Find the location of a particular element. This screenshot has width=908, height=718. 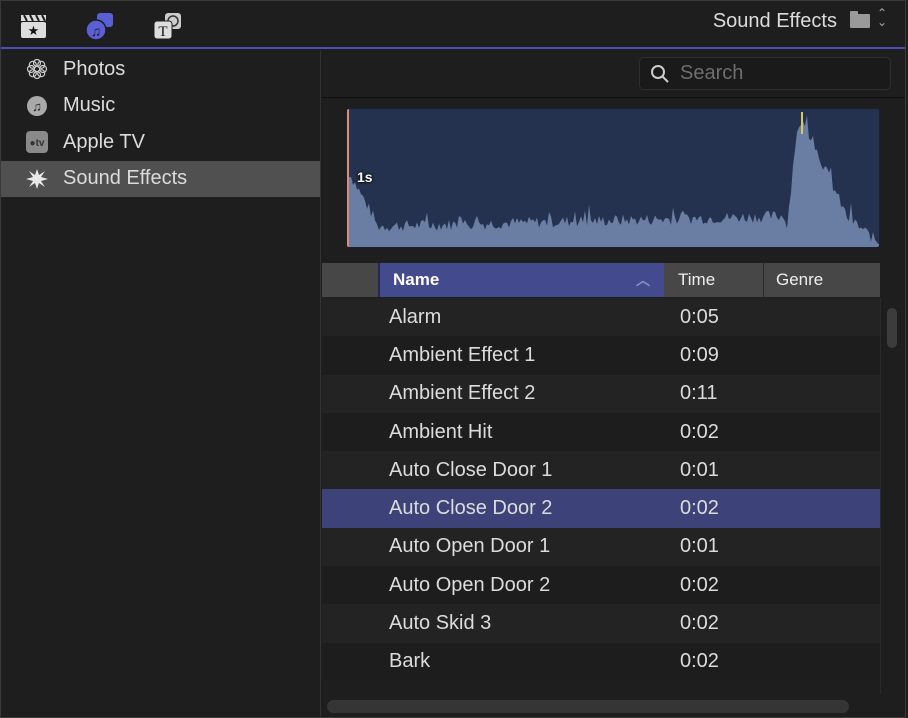

cell-name: Ambient Effect 2 is located at coordinates (462, 393).